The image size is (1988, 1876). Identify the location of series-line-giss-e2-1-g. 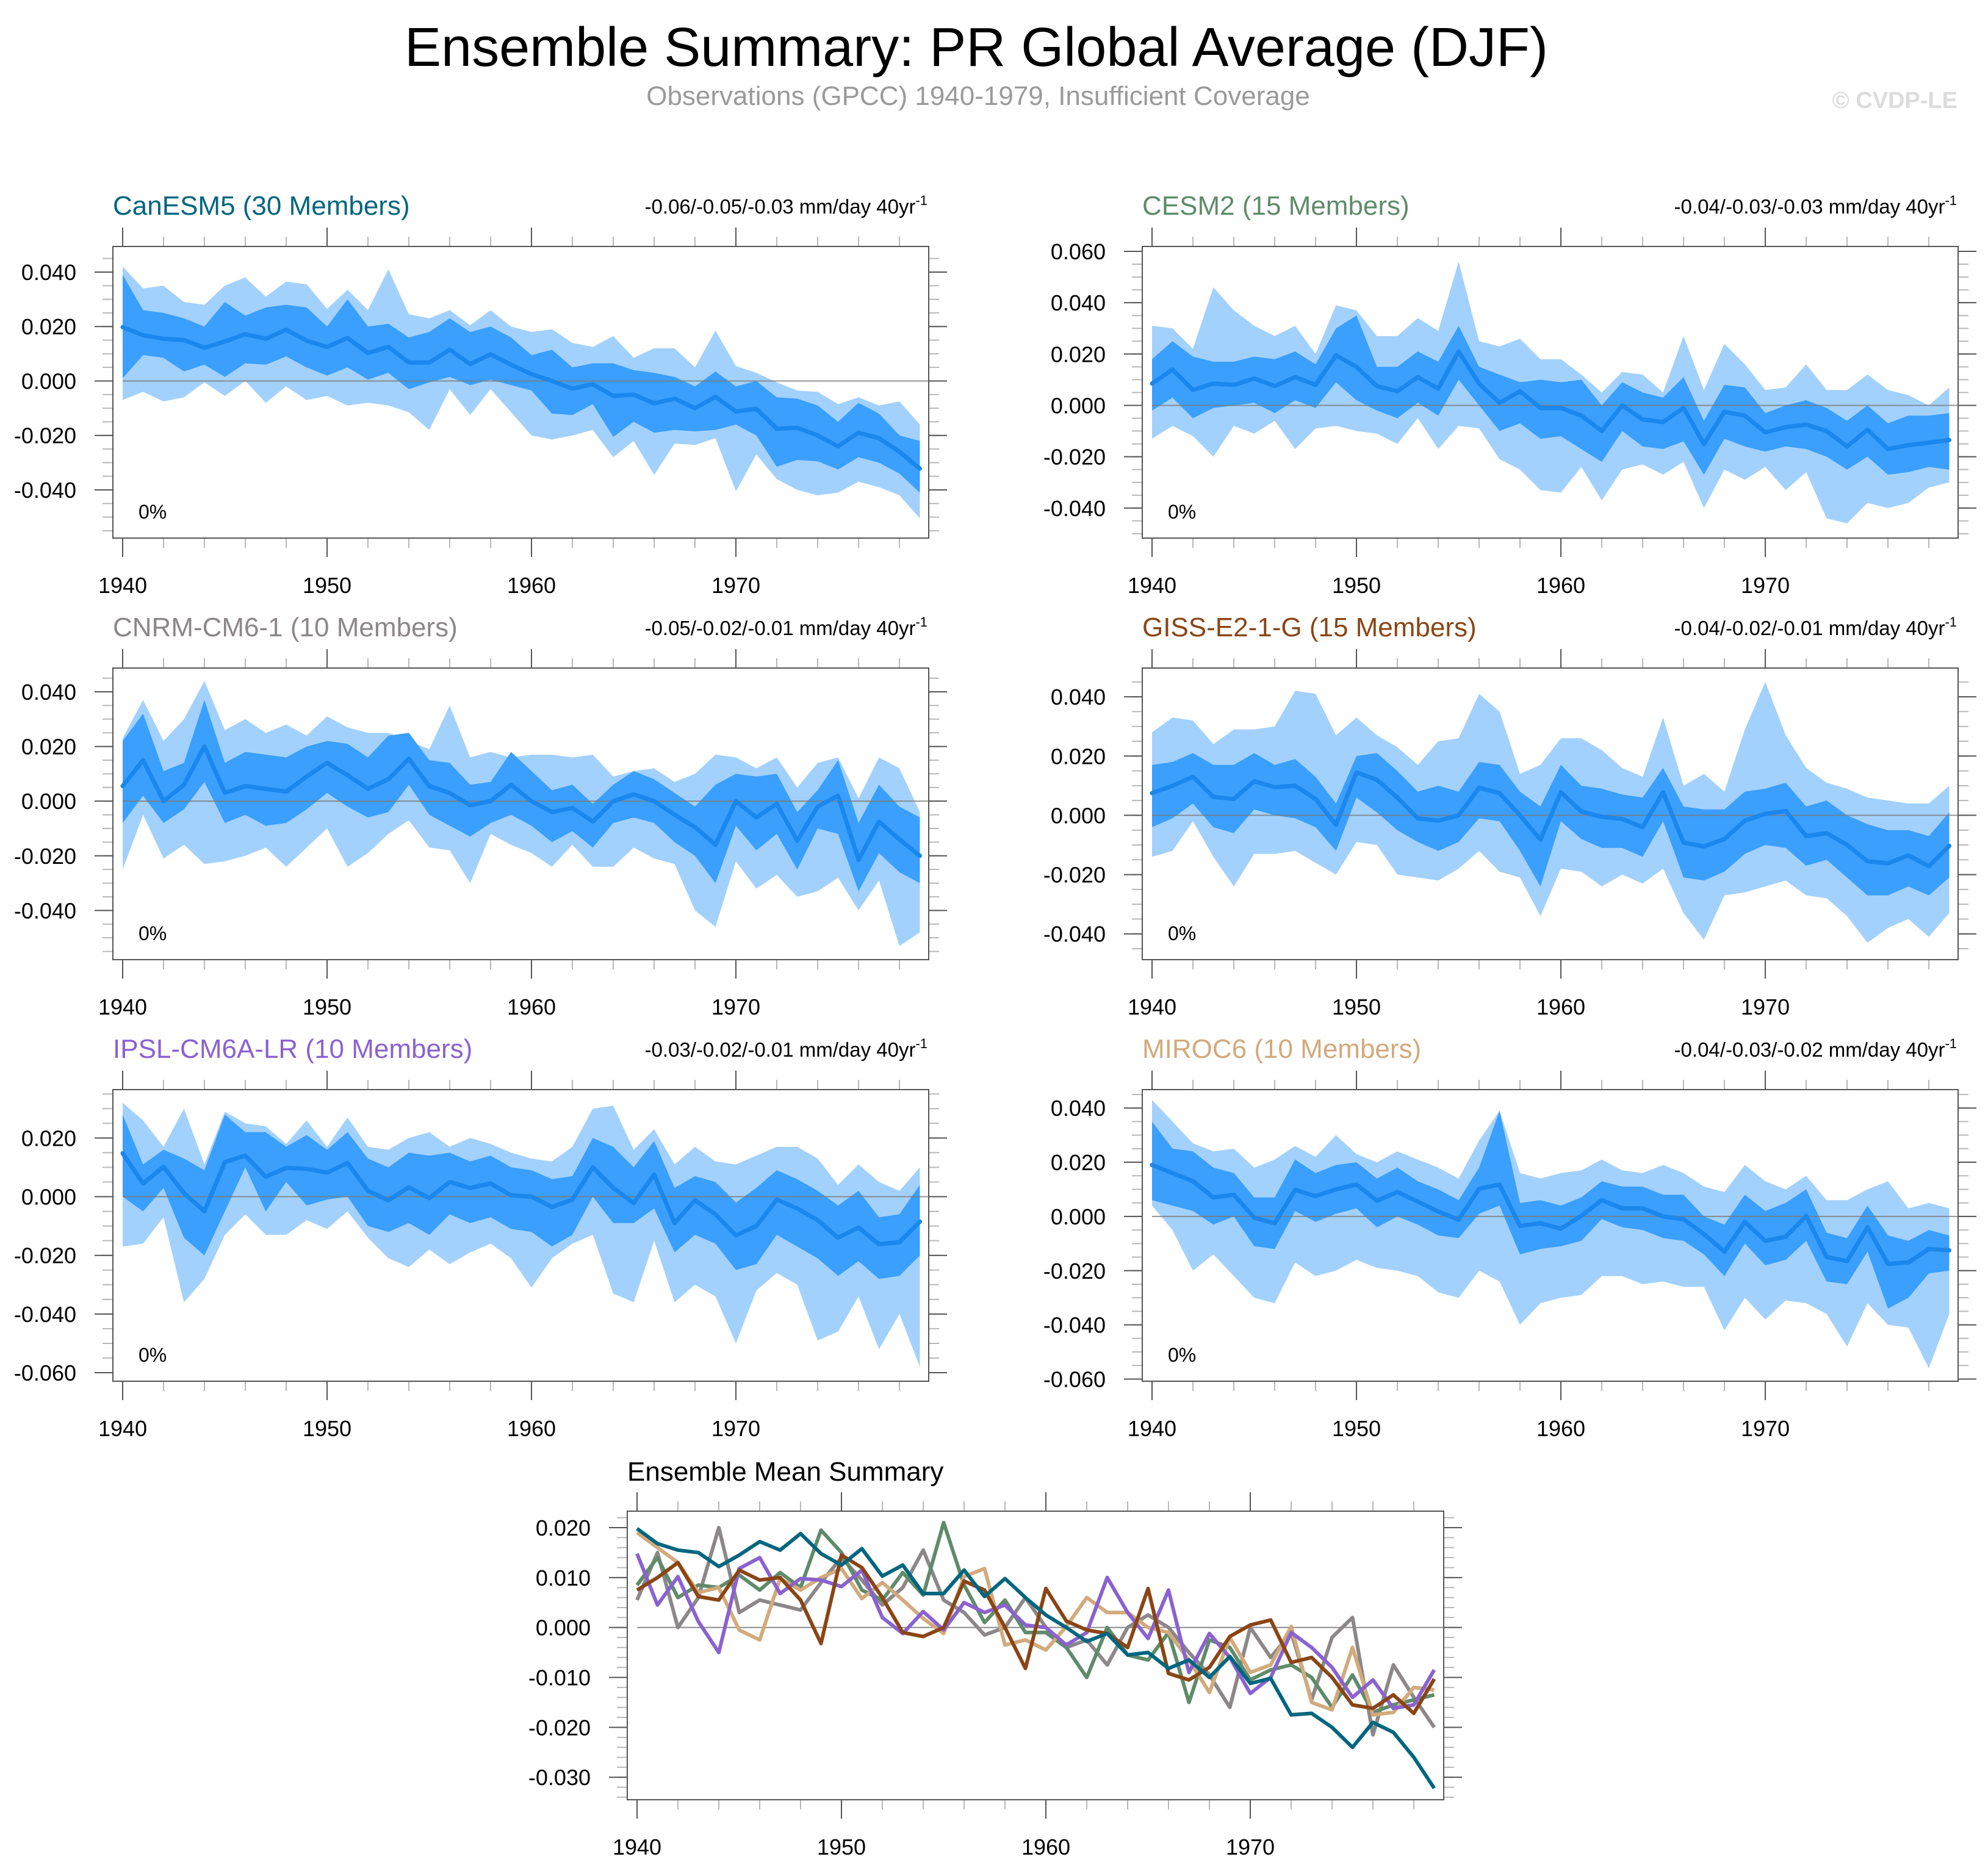
(1036, 1635).